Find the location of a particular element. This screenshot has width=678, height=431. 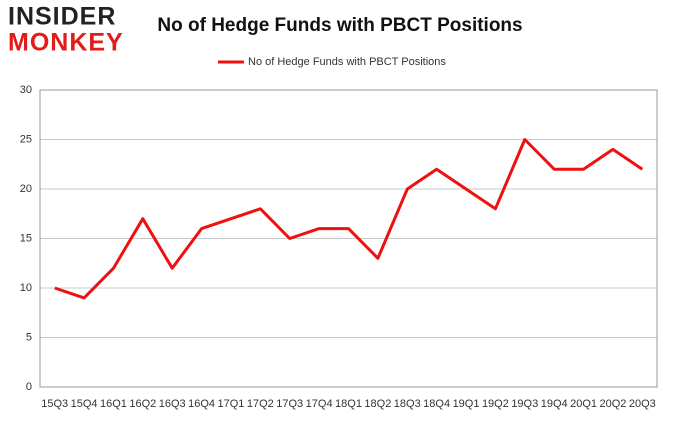

x-tick-label: 20Q2 is located at coordinates (612, 404).